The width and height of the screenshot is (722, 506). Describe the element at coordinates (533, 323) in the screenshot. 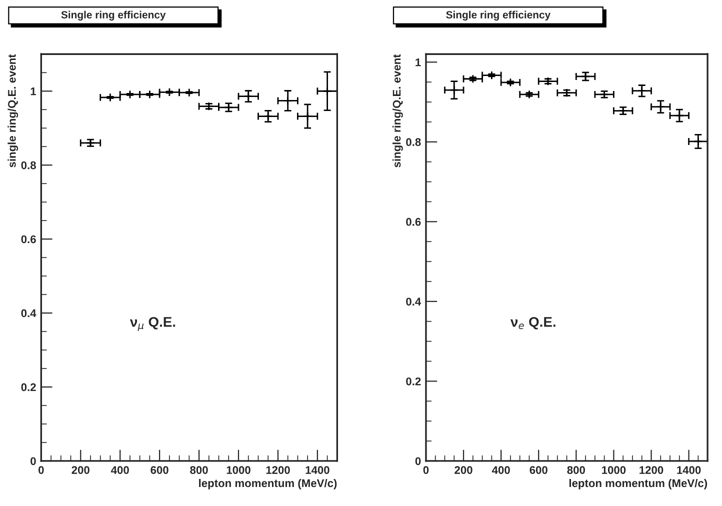

I see `annotation: ν$_{e}$ Q.E.` at that location.